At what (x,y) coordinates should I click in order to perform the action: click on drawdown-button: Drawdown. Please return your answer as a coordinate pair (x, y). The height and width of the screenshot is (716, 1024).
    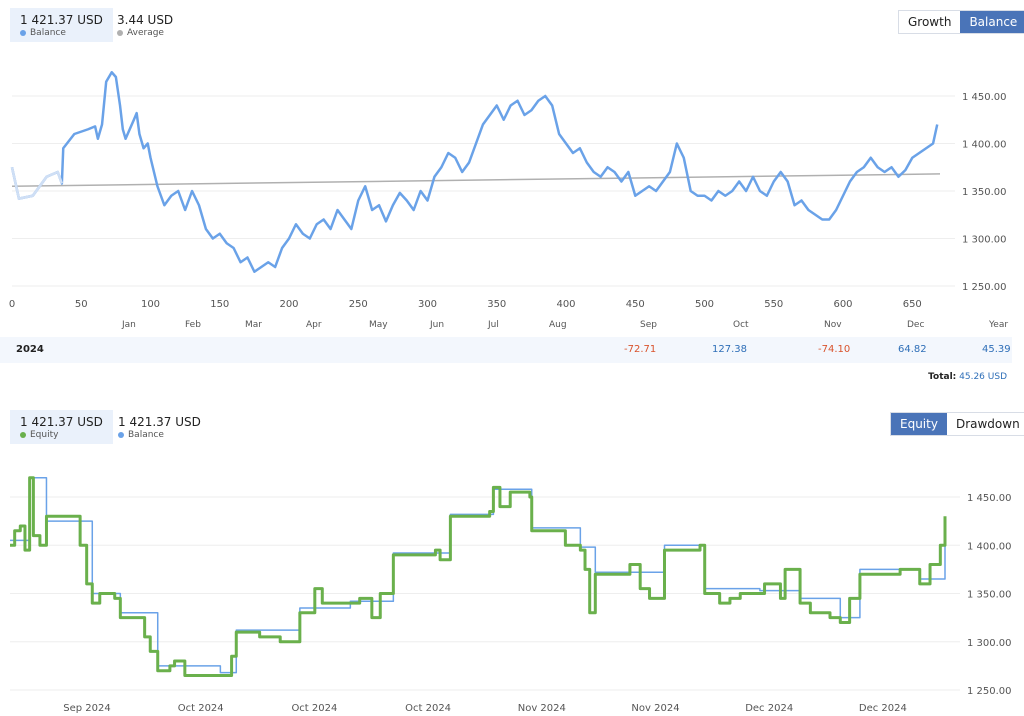
    Looking at the image, I should click on (987, 424).